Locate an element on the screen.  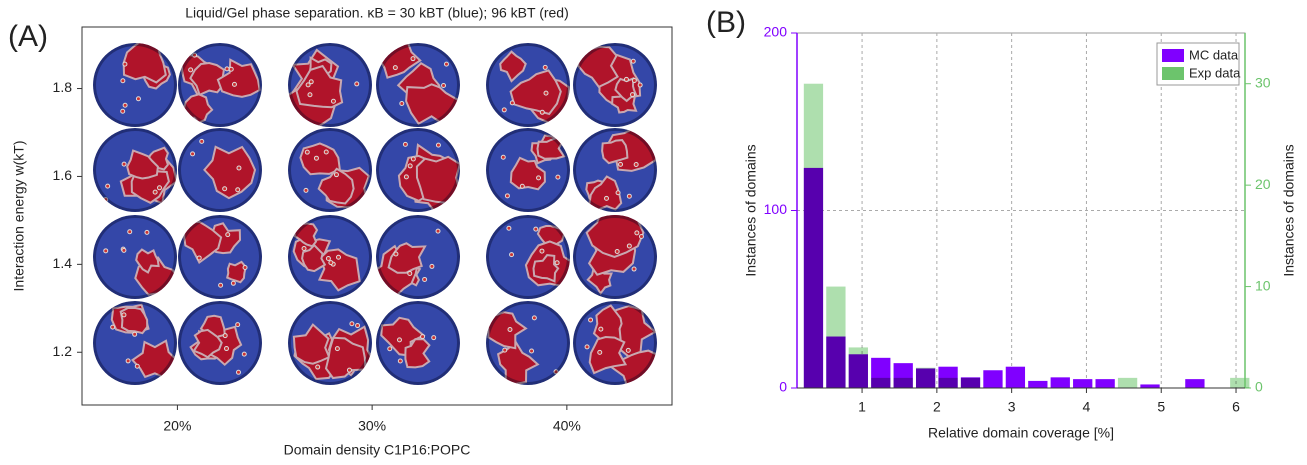
x-tick-label: 40% is located at coordinates (567, 426).